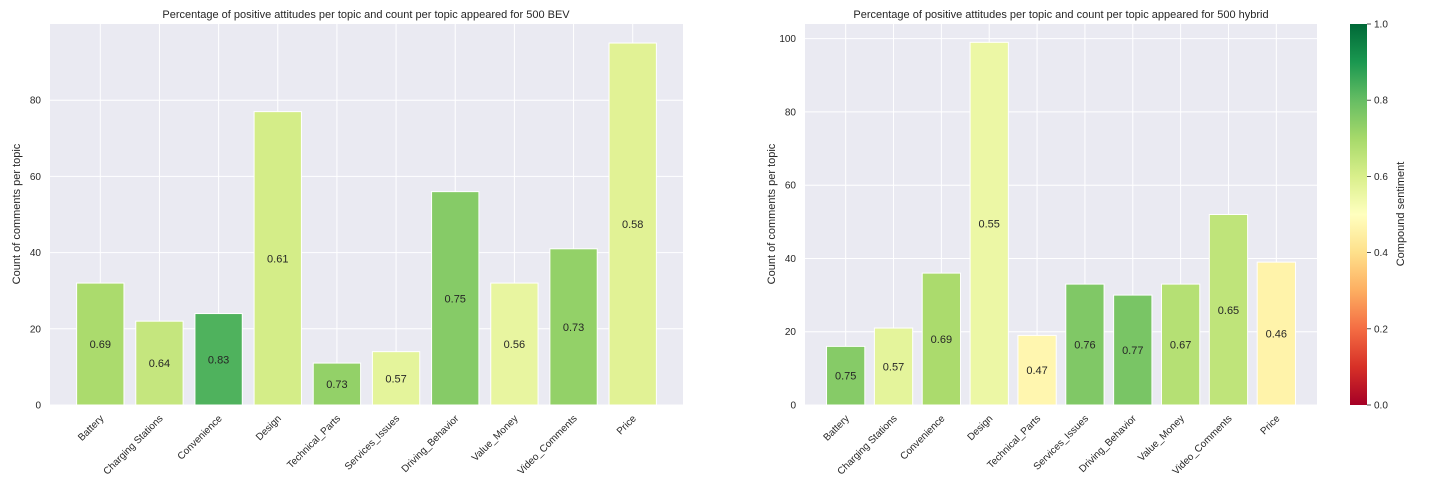  I want to click on bev-bar-value-money, so click(514, 344).